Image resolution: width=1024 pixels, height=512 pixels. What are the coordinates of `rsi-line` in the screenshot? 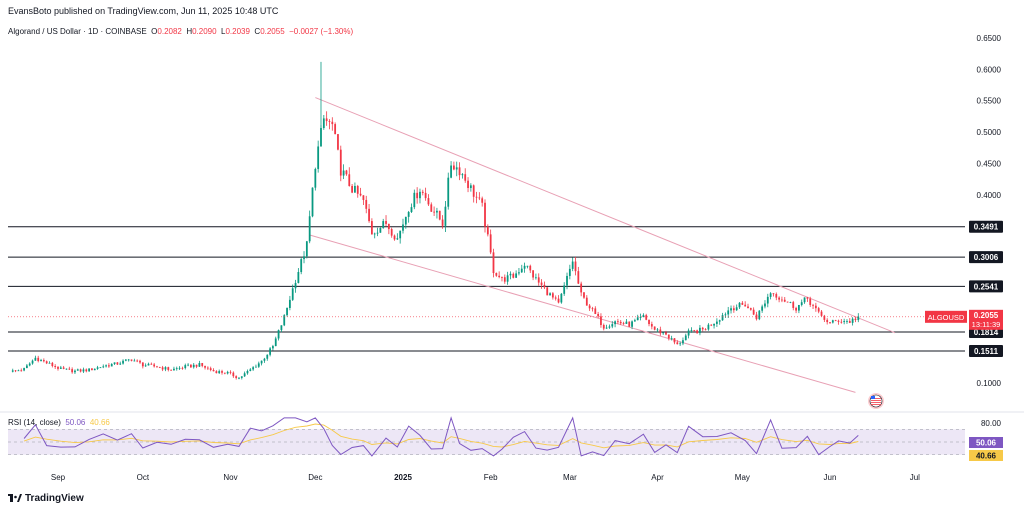 It's located at (441, 436).